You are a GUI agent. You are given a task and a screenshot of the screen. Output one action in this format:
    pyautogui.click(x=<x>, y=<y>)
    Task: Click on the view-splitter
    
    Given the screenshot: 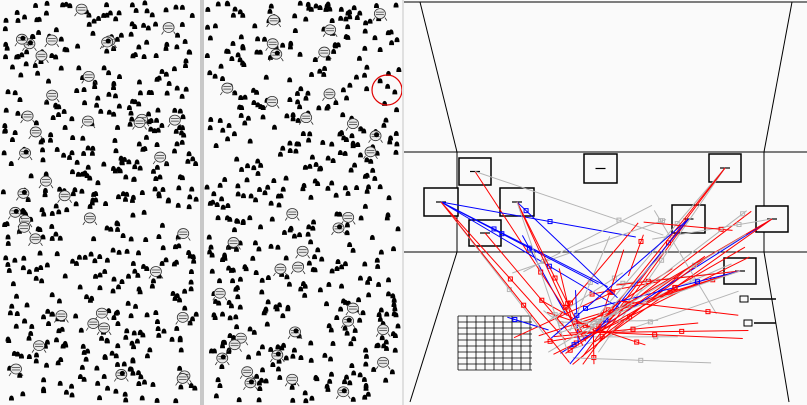 What is the action you would take?
    pyautogui.click(x=202, y=202)
    